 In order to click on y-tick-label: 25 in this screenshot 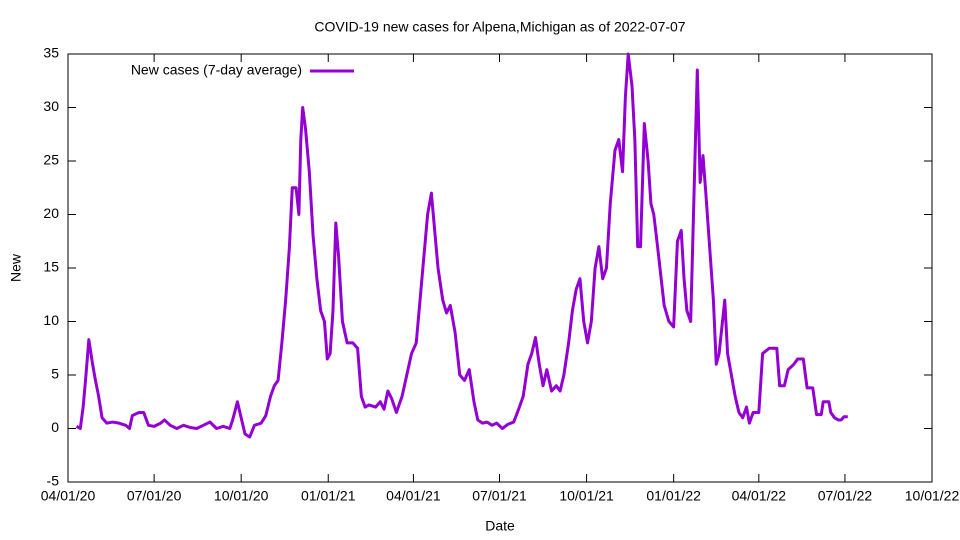, I will do `click(51, 160)`.